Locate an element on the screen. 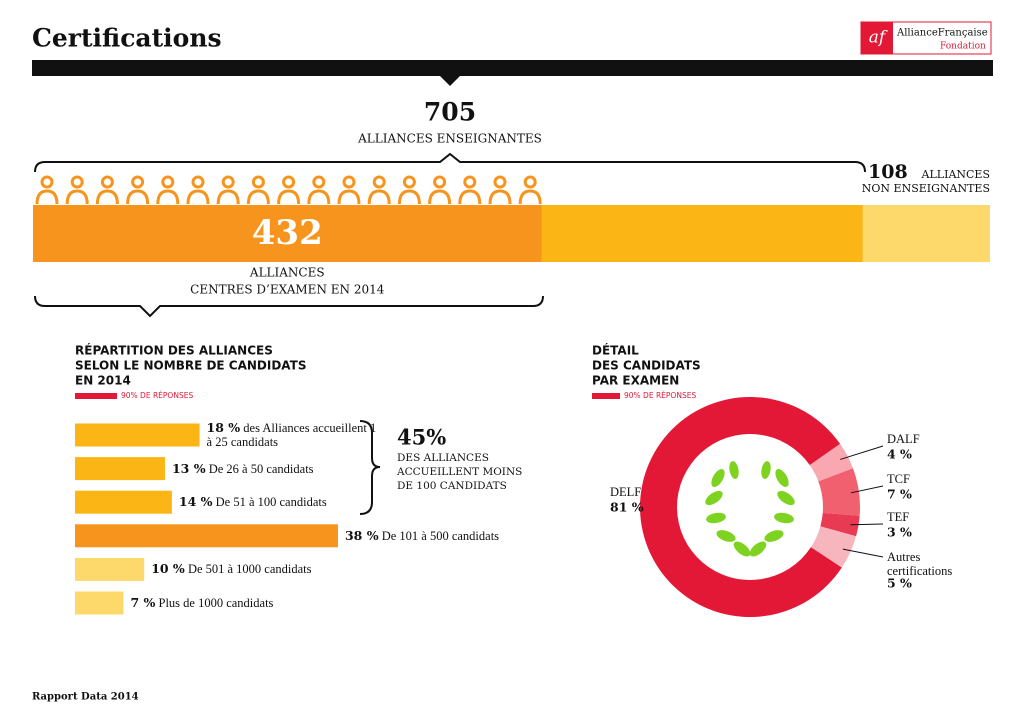 The image size is (1024, 724). bracket is located at coordinates (370, 467).